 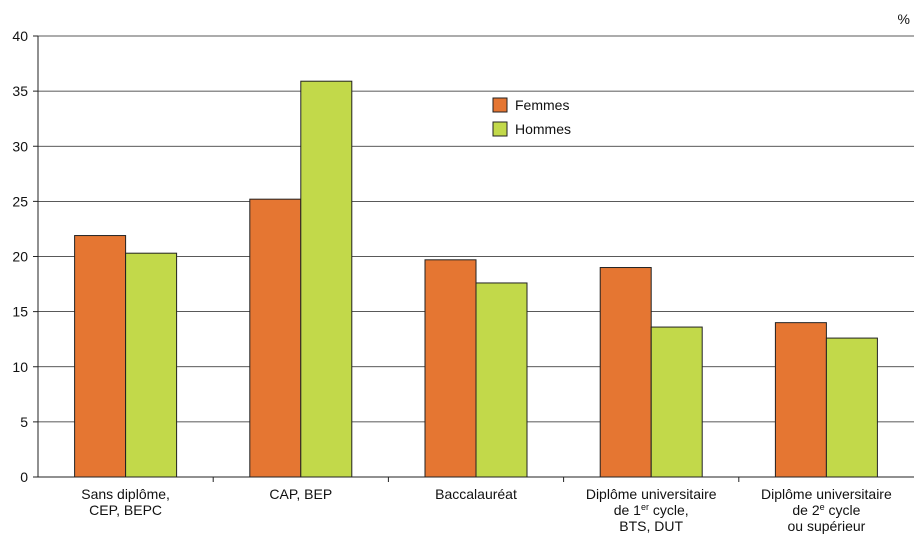 I want to click on y-tick-labels: 0 5 10 15 20 25 30 35 40, so click(x=20, y=256).